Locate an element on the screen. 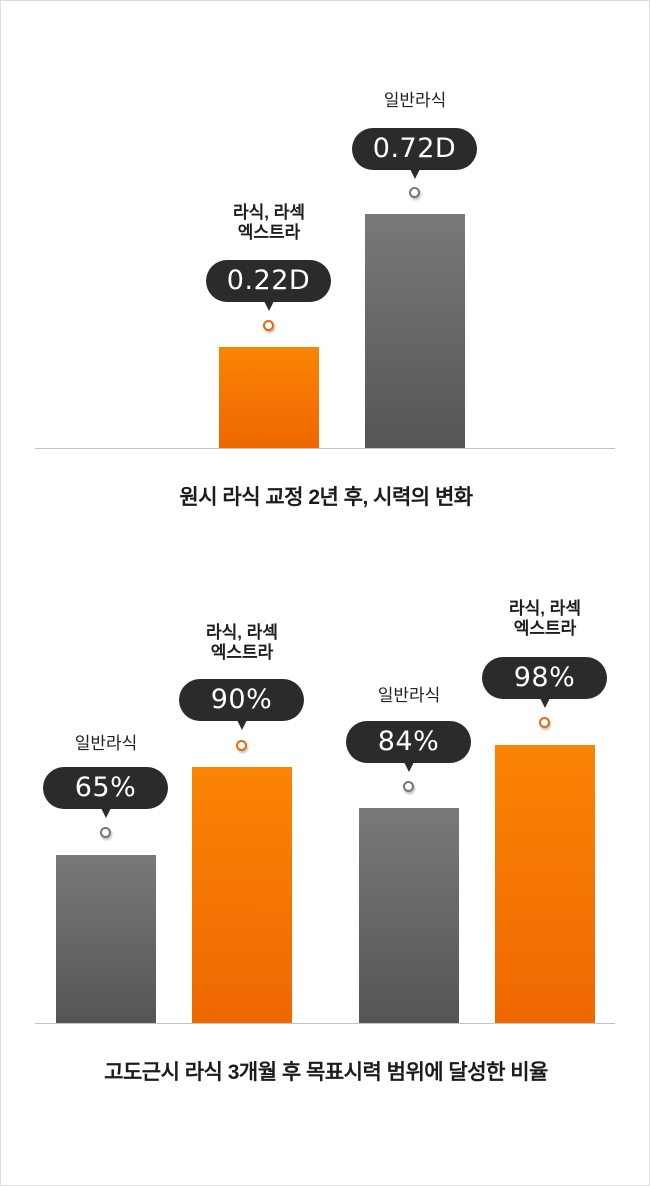 The image size is (650, 1186). value-bubble: 84% is located at coordinates (408, 742).